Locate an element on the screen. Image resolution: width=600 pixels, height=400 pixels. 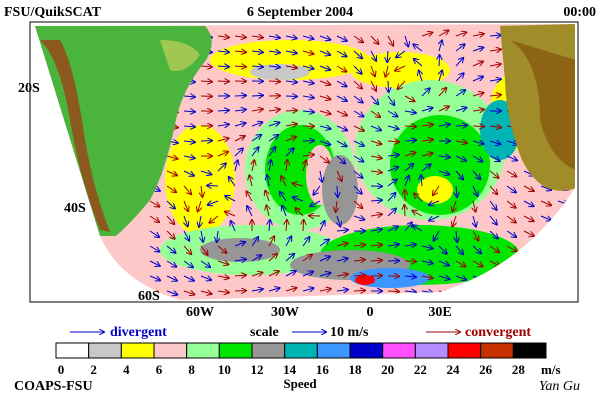
colorbar-tick: 16 is located at coordinates (323, 369).